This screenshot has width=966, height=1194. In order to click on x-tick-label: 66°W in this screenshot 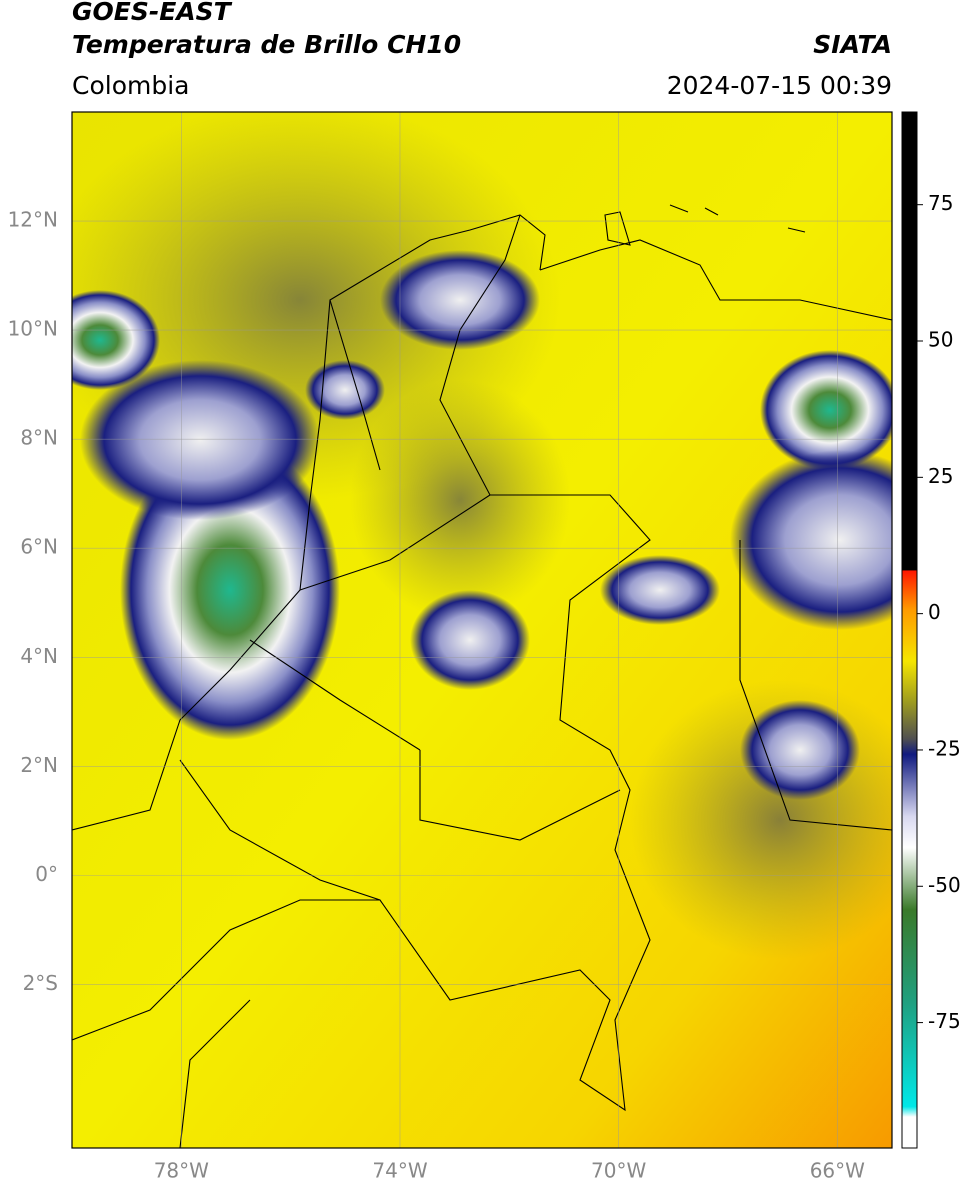, I will do `click(837, 1171)`.